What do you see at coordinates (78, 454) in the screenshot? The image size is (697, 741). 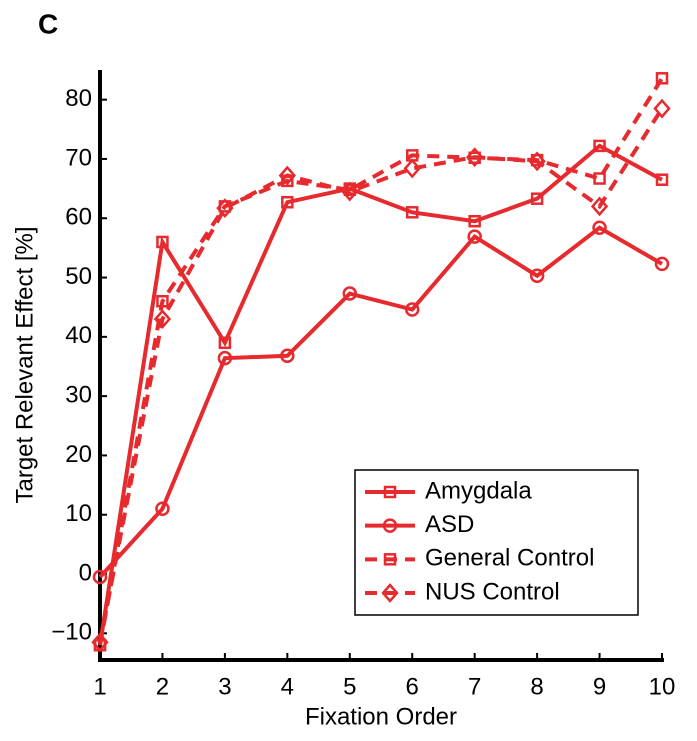 I see `y-tick-label: 20` at bounding box center [78, 454].